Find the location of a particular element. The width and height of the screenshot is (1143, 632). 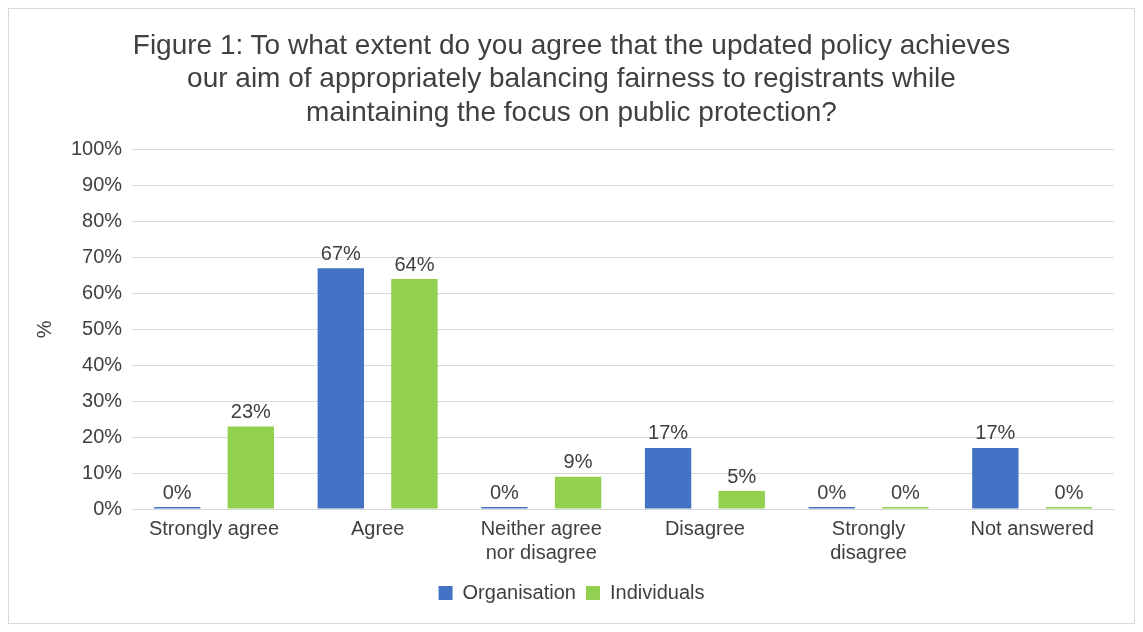

x-tick-label: Strongly agree is located at coordinates (214, 527).